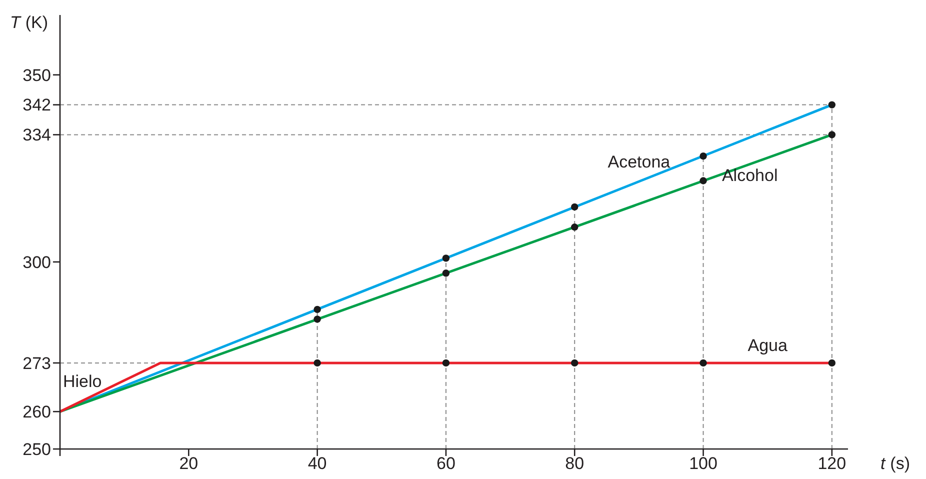 The width and height of the screenshot is (926, 479). I want to click on x-tick-label: 120, so click(832, 463).